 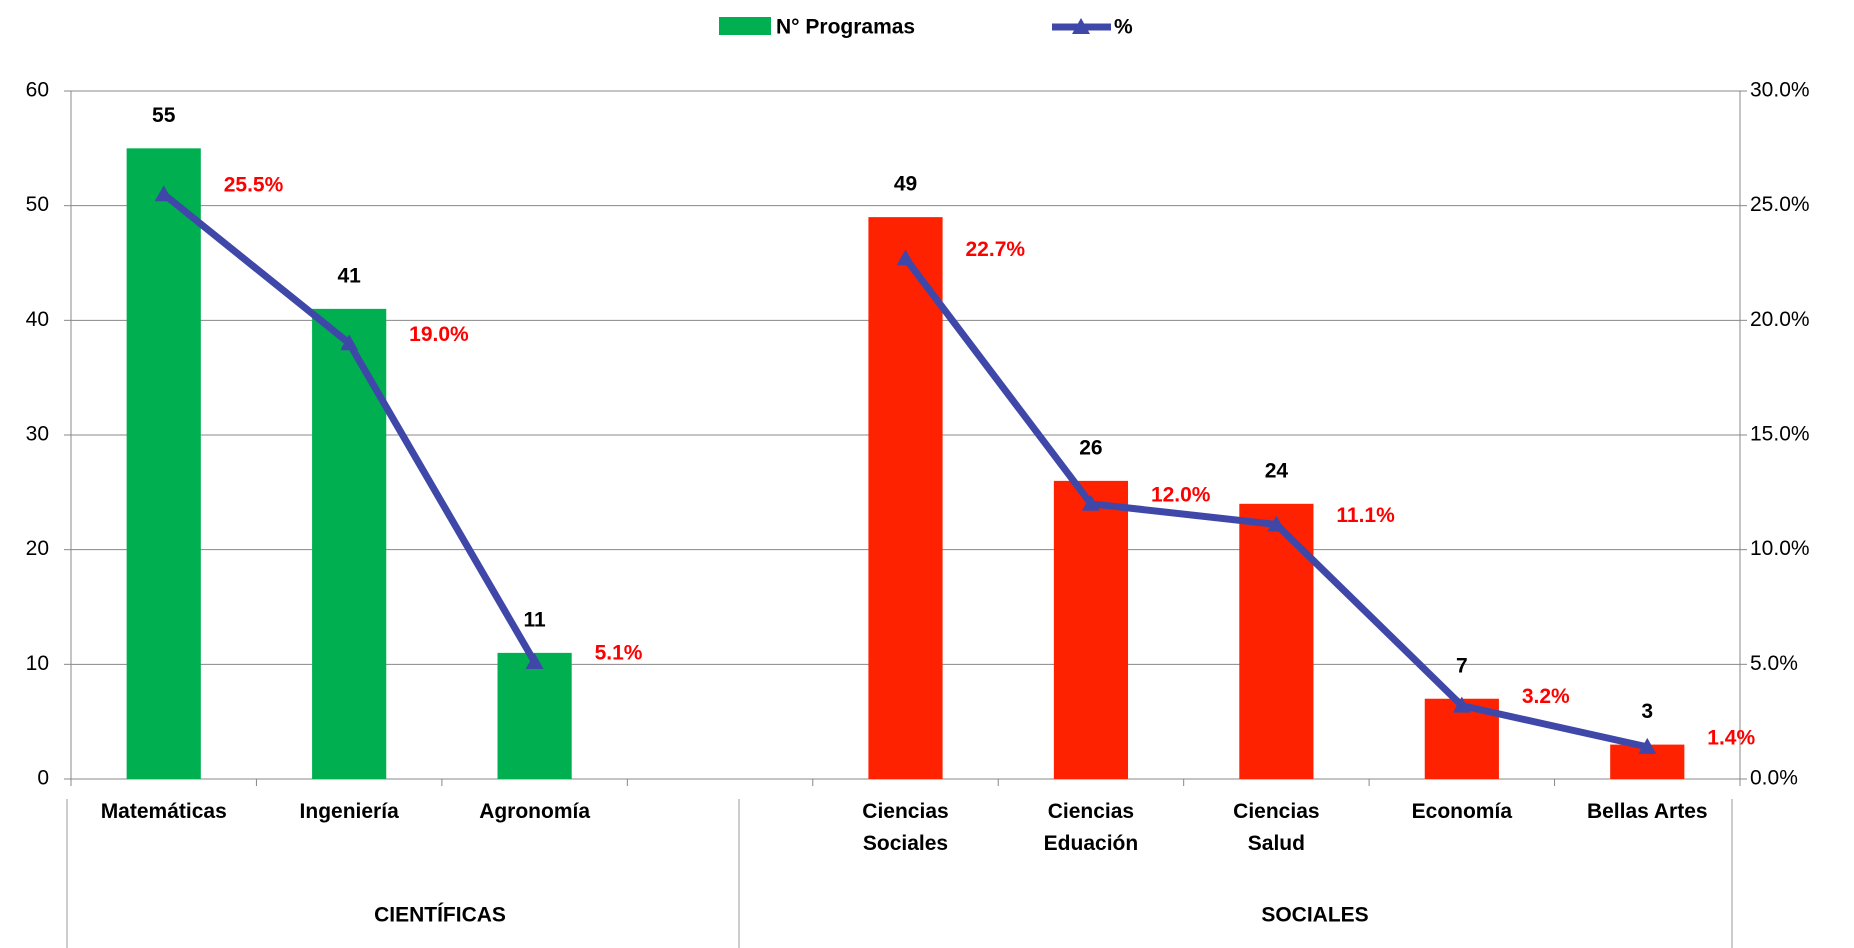 What do you see at coordinates (1780, 204) in the screenshot?
I see `y2-tick-label: 25.0%` at bounding box center [1780, 204].